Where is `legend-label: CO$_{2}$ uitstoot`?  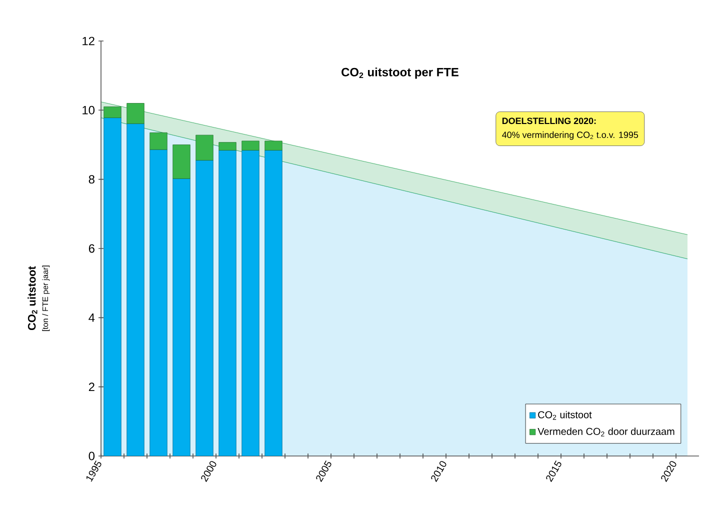
legend-label: CO$_{2}$ uitstoot is located at coordinates (565, 415).